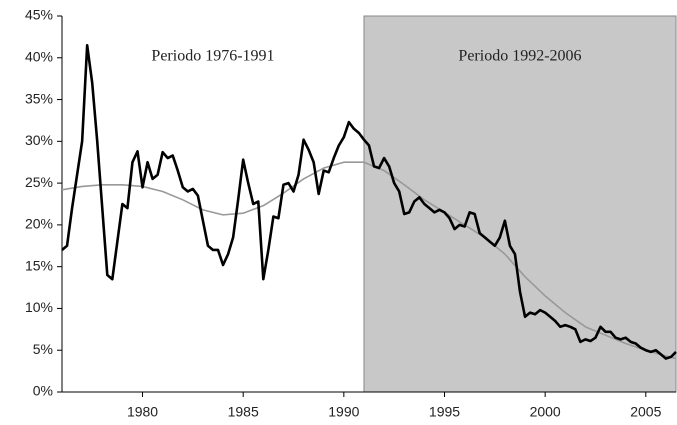  What do you see at coordinates (39, 182) in the screenshot?
I see `y-tick-label: 25%` at bounding box center [39, 182].